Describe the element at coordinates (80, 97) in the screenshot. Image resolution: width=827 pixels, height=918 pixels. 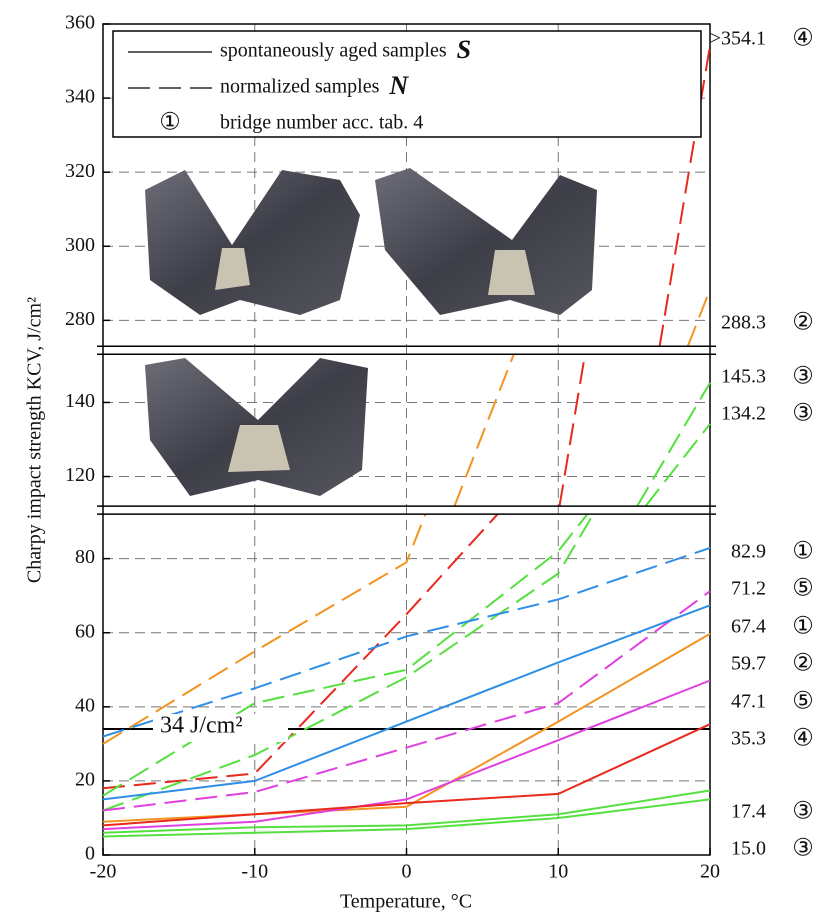
I see `y-tick-label: 340` at that location.